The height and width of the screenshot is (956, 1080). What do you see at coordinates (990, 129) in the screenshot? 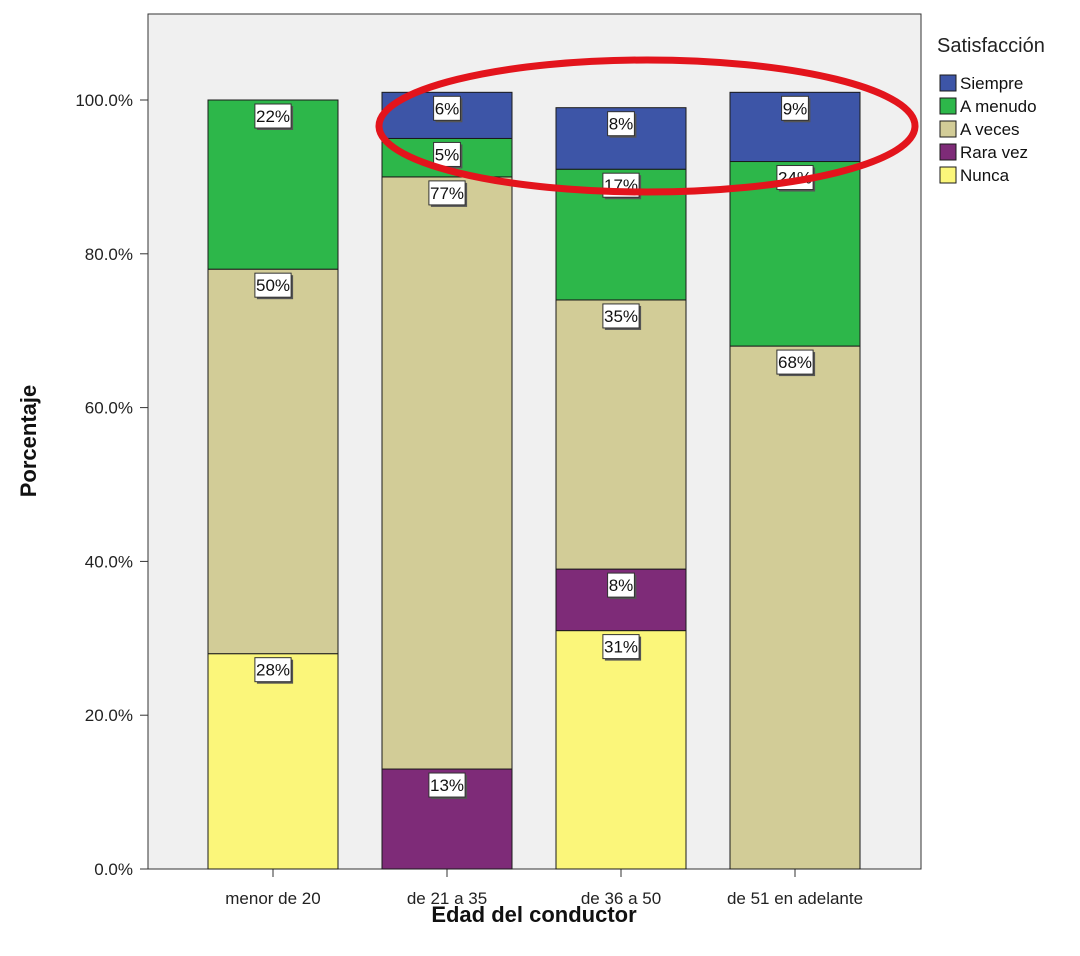
I see `legend-label: A veces` at bounding box center [990, 129].